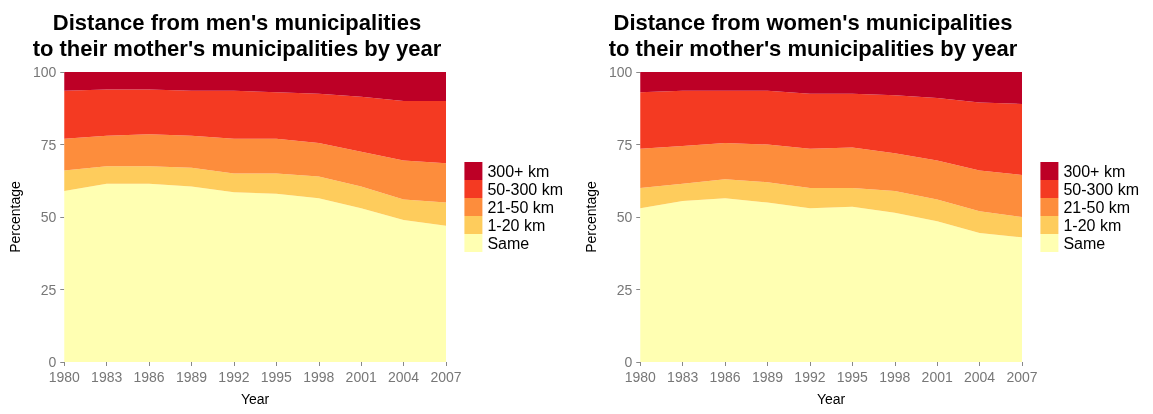  I want to click on chart-title: Distance from women's municipalities to their mother's municipalities by year, so click(813, 35).